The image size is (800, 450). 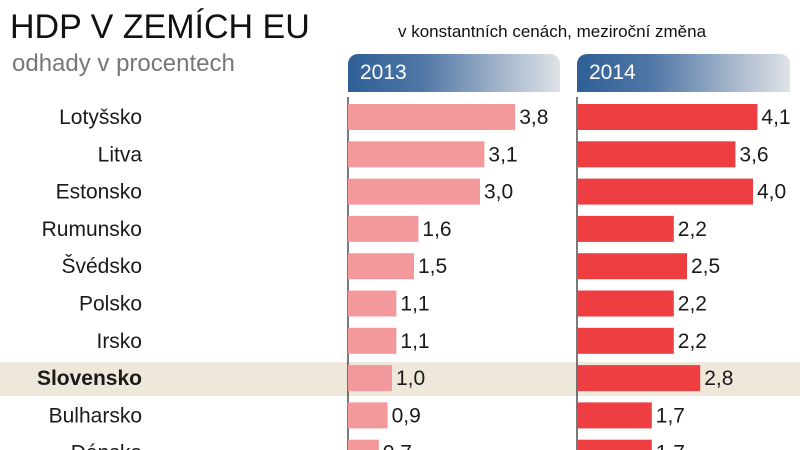 I want to click on value-label-2014: 2,8, so click(x=718, y=378).